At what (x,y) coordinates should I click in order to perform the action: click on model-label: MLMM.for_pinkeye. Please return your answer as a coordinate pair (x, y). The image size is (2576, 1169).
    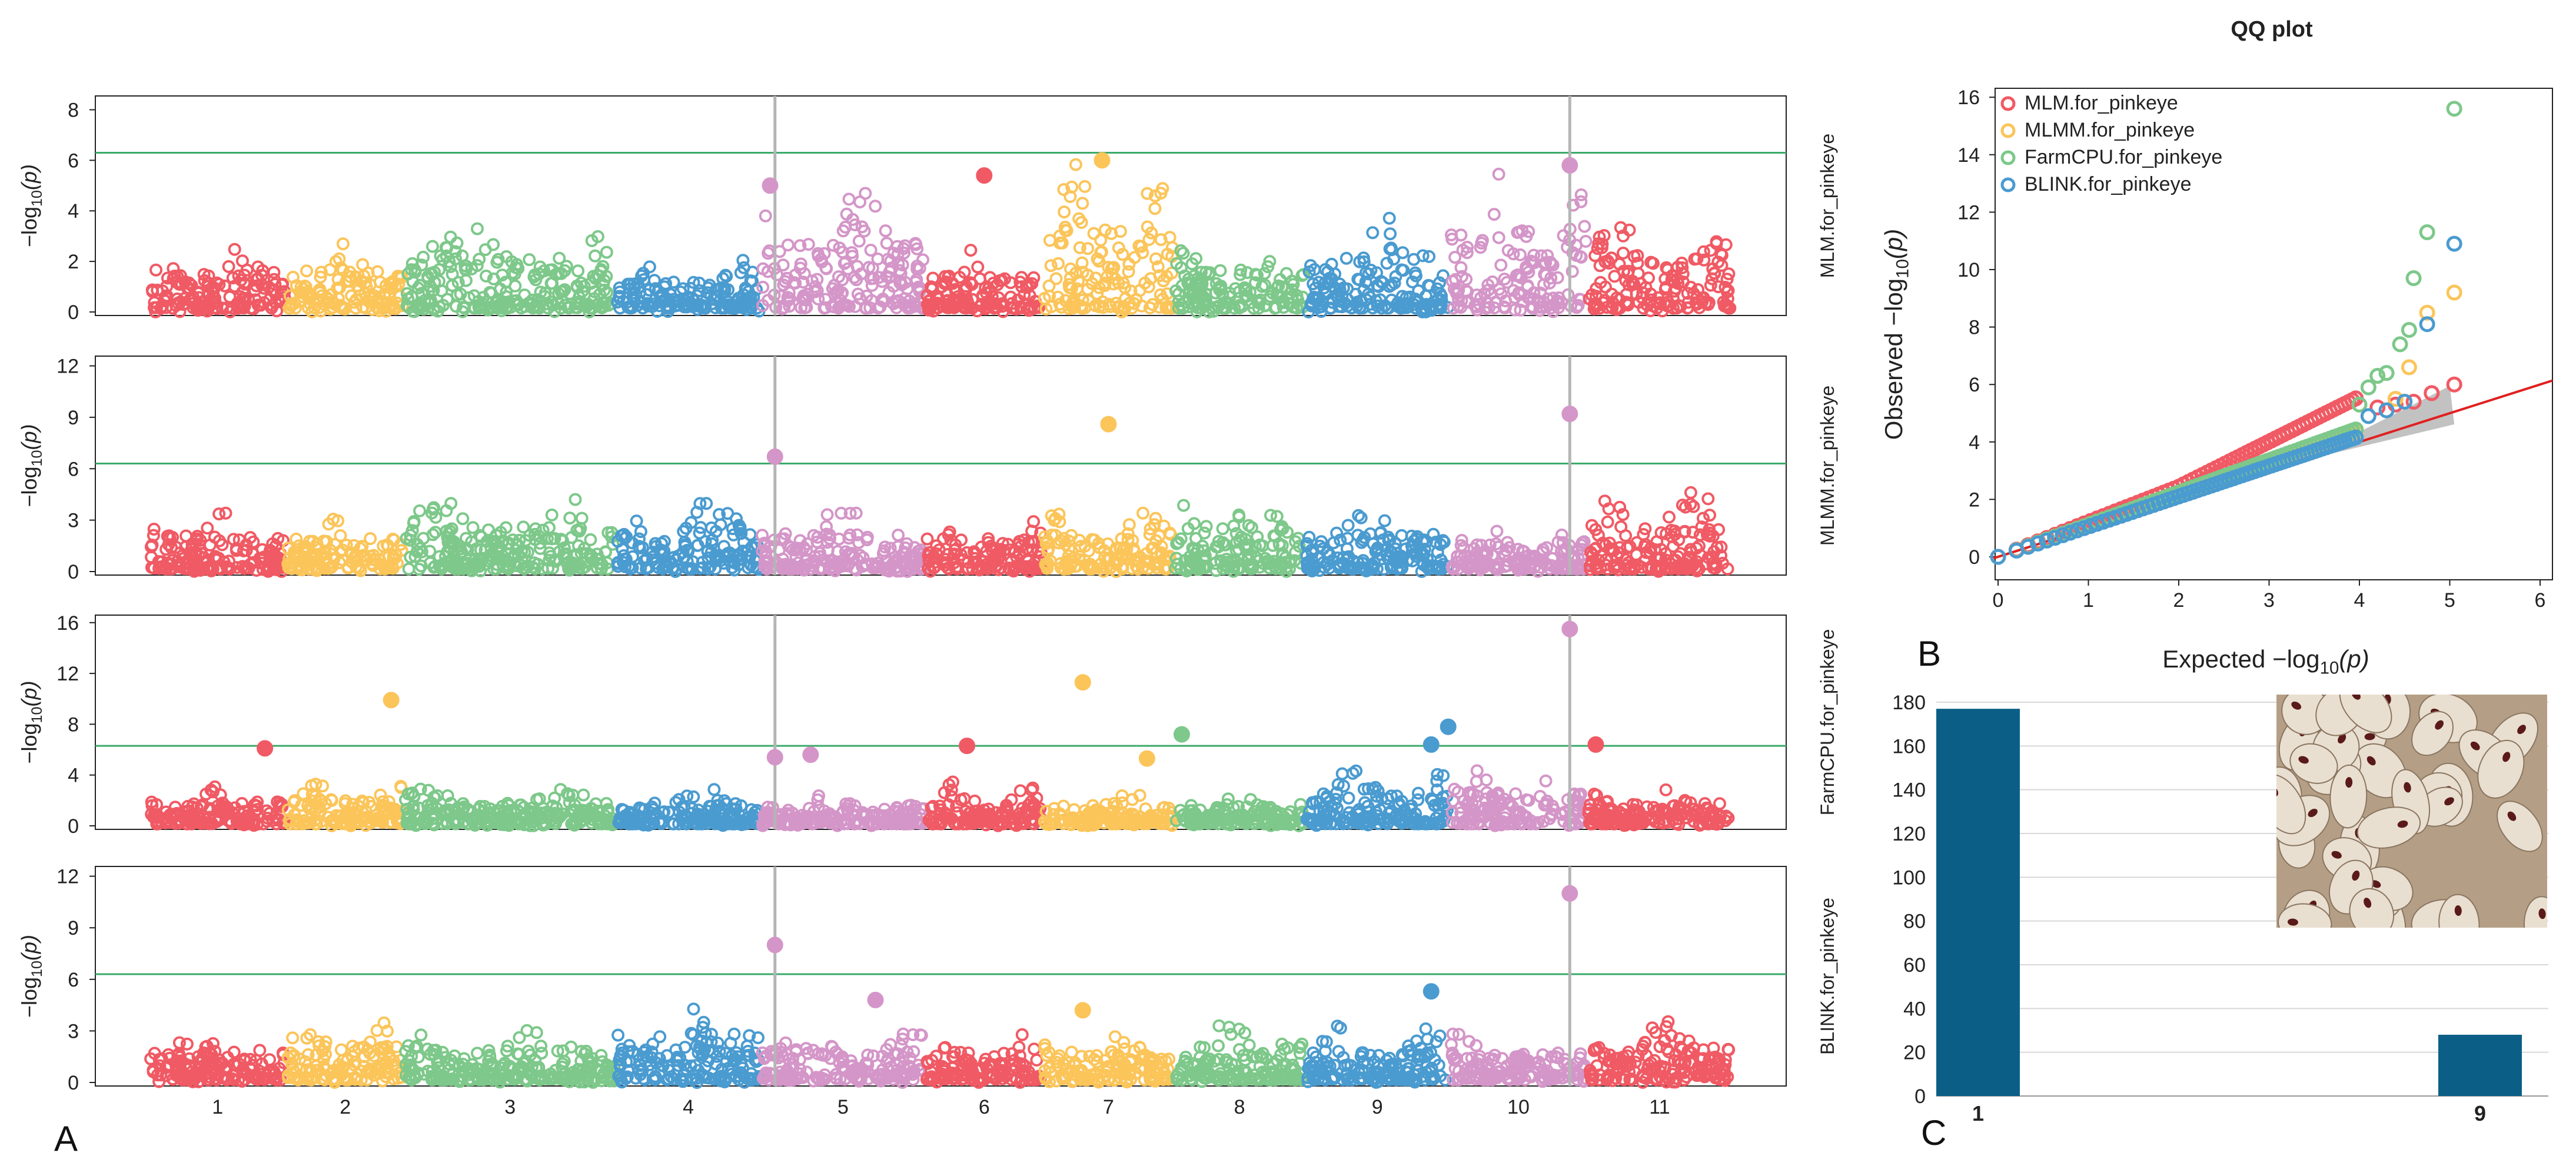
    Looking at the image, I should click on (1827, 466).